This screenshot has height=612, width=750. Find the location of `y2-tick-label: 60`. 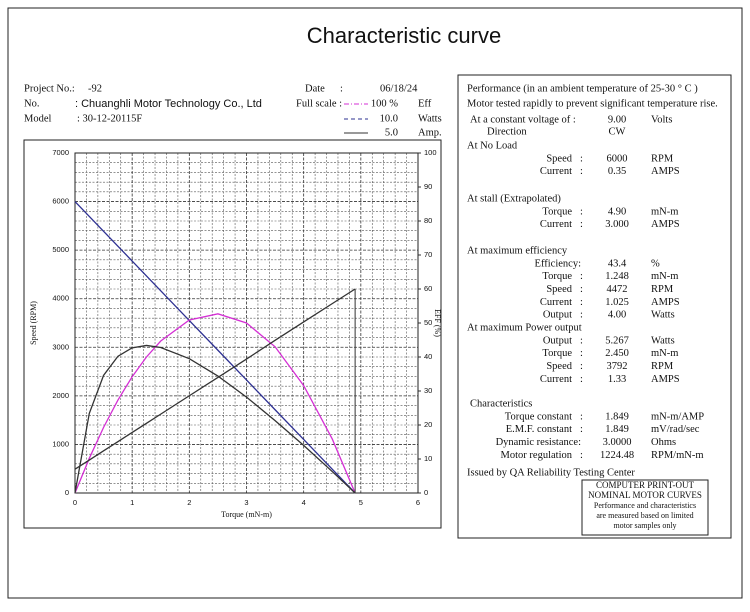

y2-tick-label: 60 is located at coordinates (428, 288).